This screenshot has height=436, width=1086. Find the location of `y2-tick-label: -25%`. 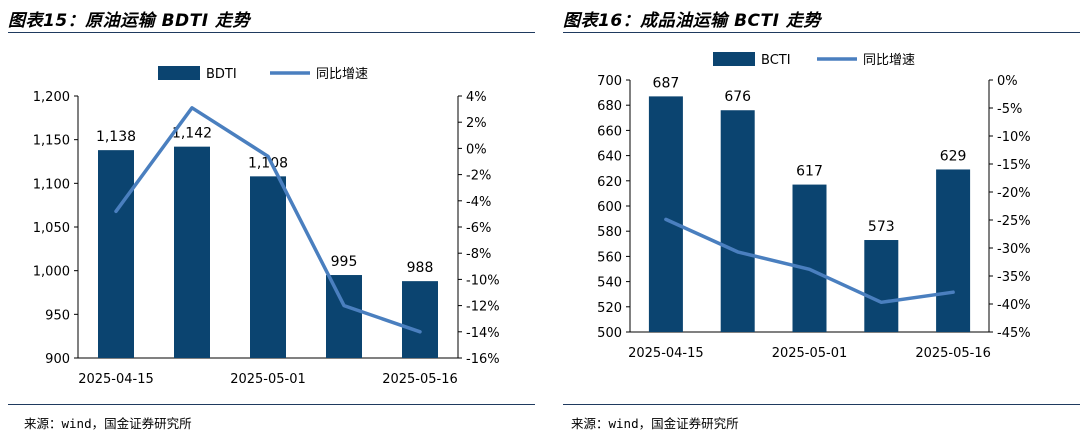

y2-tick-label: -25% is located at coordinates (1014, 221).